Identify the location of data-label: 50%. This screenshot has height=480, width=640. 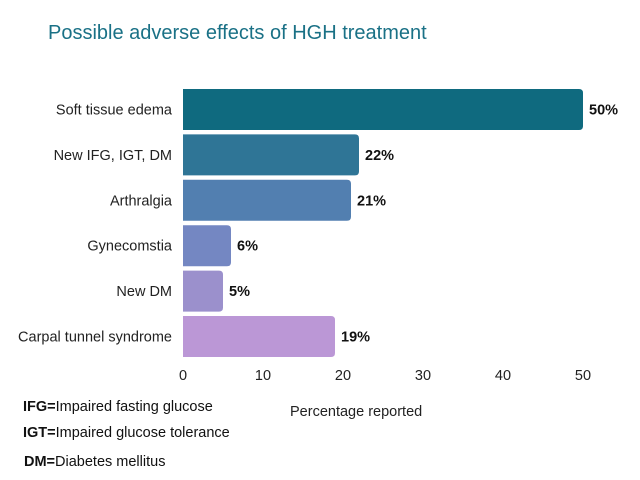
(603, 111).